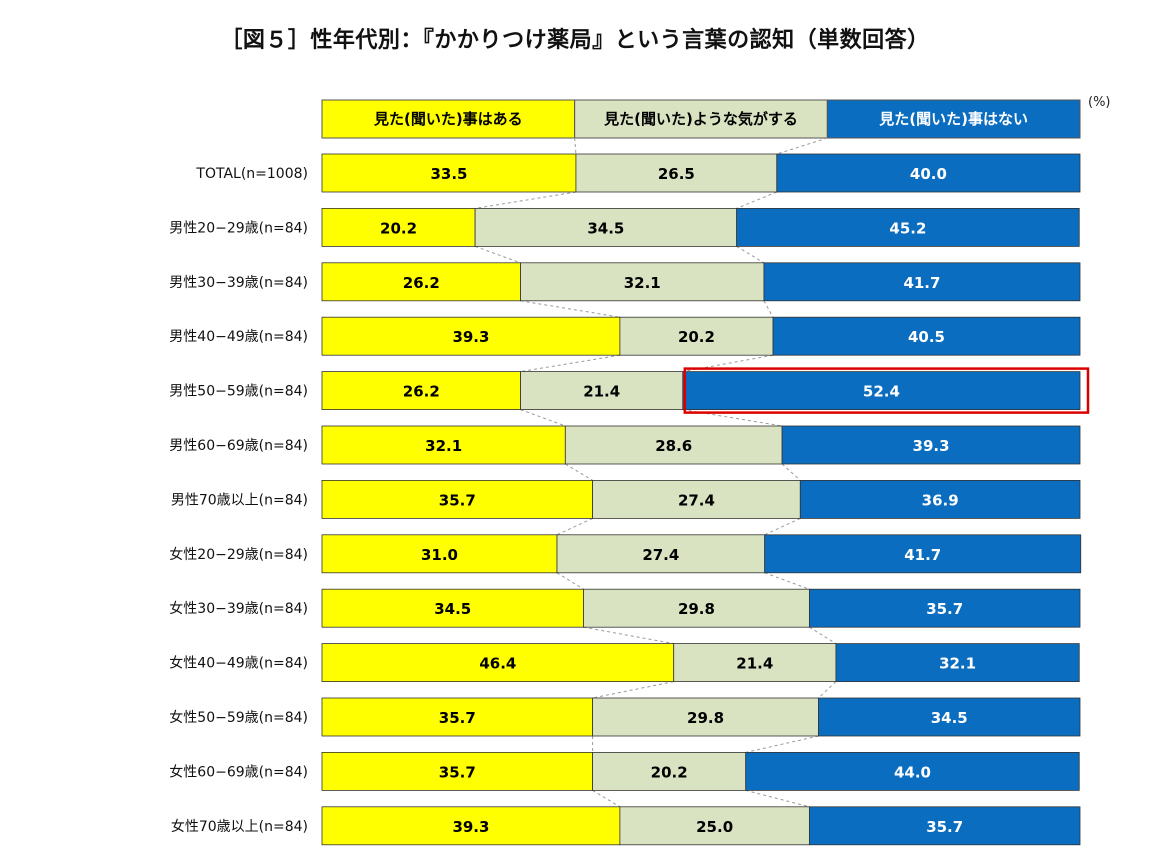 The height and width of the screenshot is (863, 1150). I want to click on data-label-s3: 44.0, so click(912, 772).